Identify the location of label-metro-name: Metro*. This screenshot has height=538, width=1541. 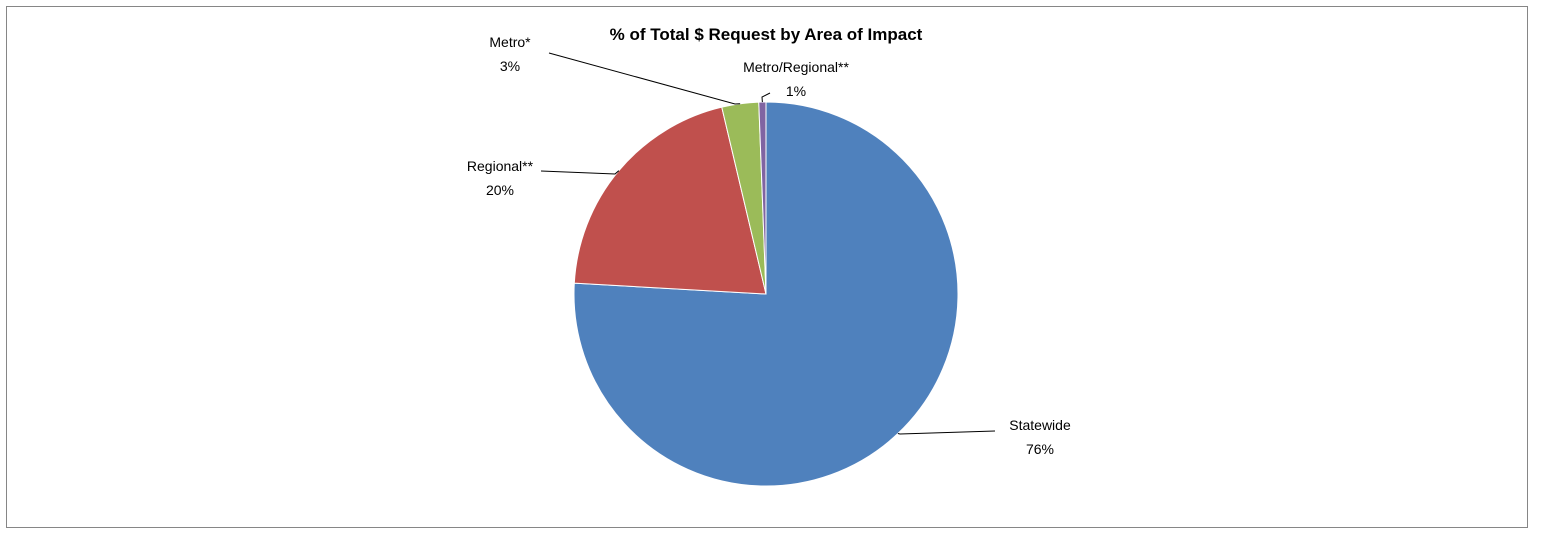
(510, 42).